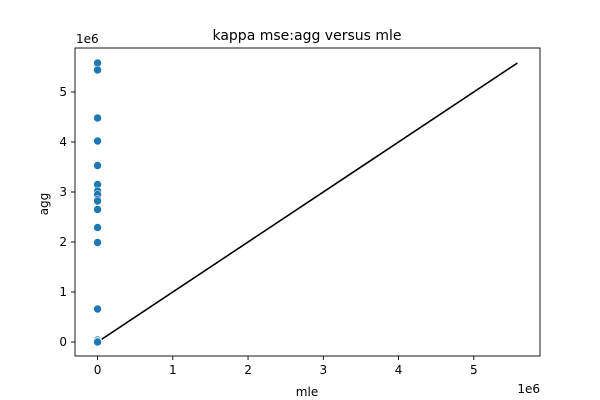 The image size is (600, 400). I want to click on x-tick-label: 5, so click(474, 370).